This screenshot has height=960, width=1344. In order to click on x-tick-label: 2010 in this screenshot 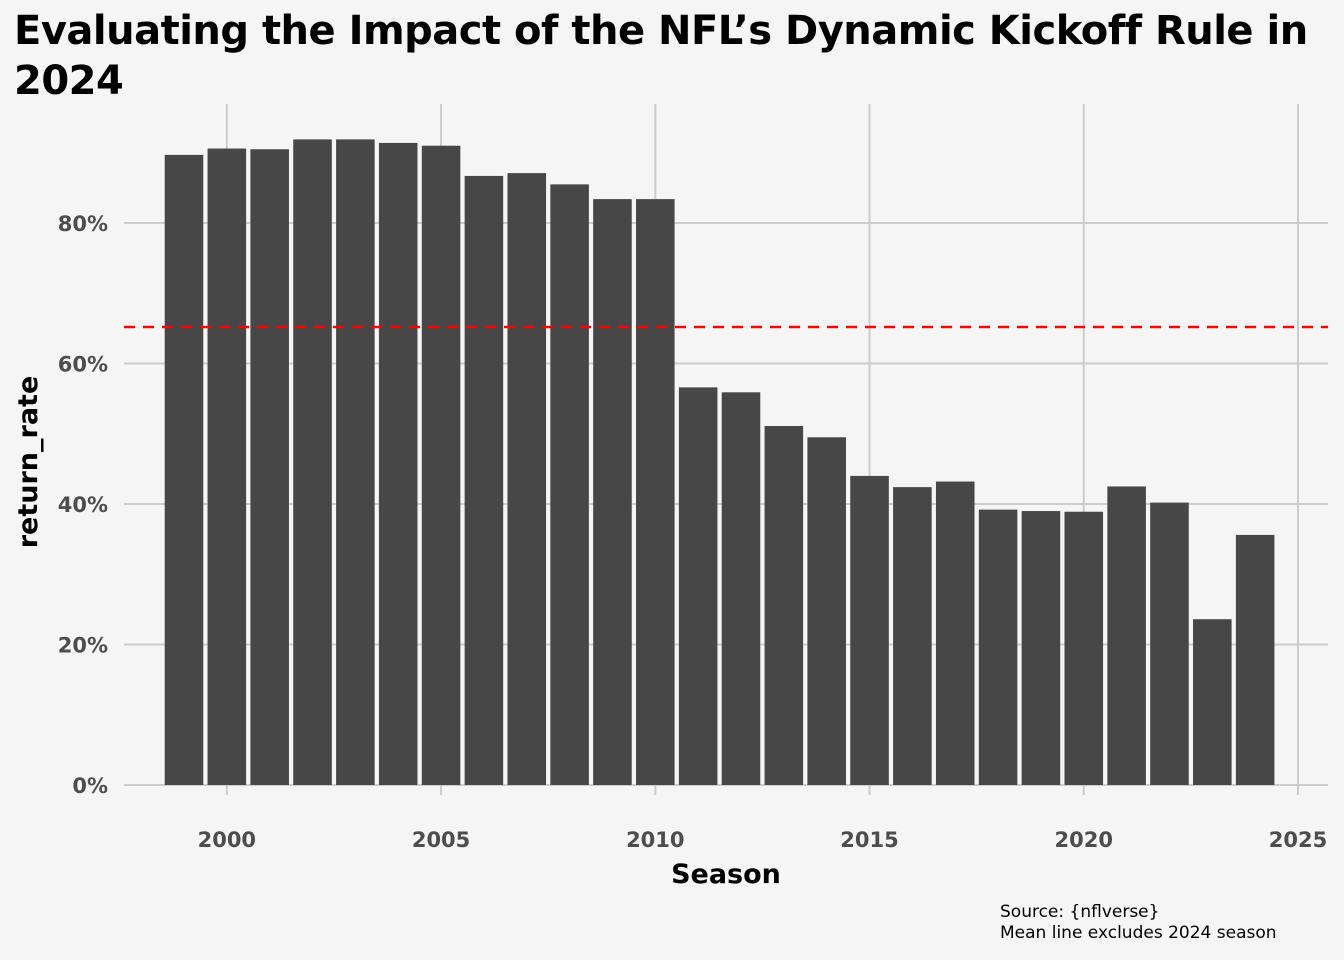, I will do `click(655, 840)`.